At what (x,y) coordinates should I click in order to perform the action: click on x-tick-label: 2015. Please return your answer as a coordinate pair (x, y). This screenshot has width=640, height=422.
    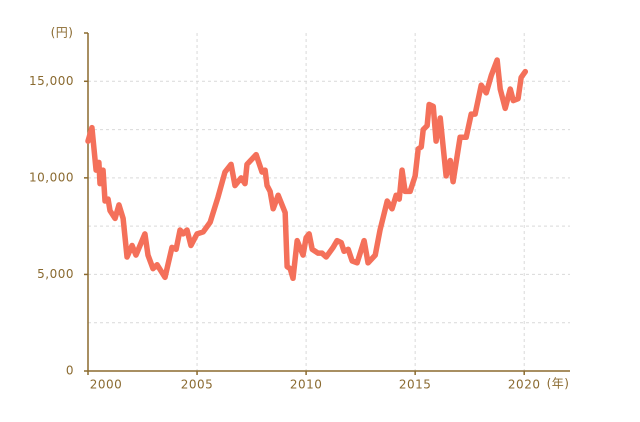
    Looking at the image, I should click on (415, 385).